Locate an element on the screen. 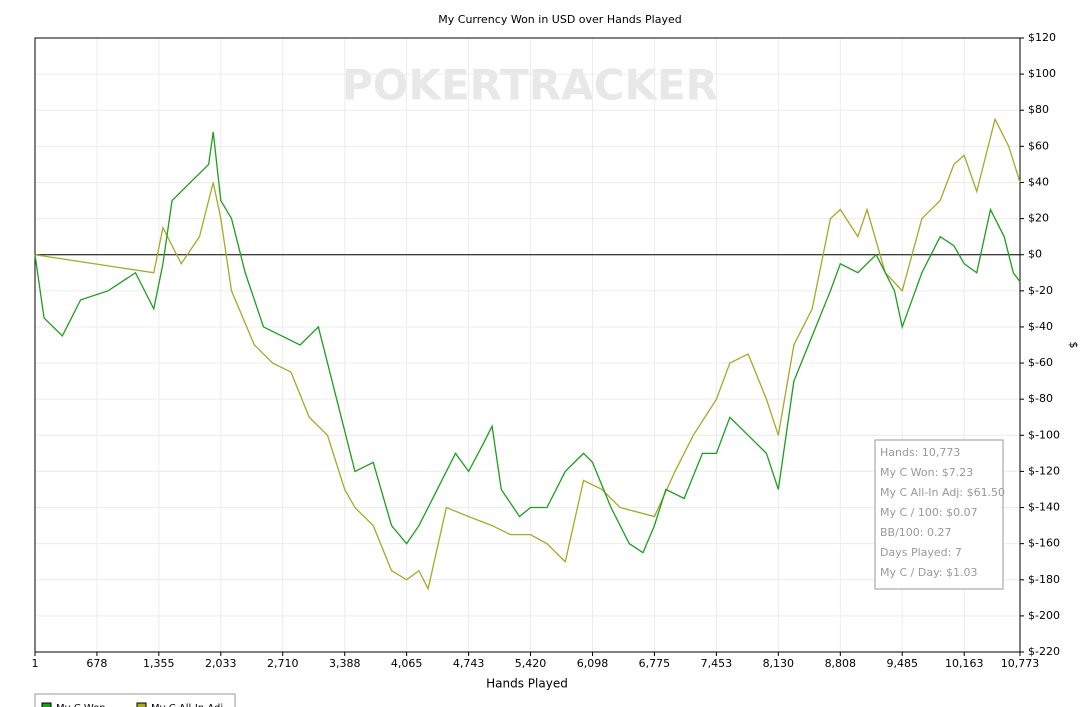  stats-line: My C Won: $7.23 is located at coordinates (926, 472).